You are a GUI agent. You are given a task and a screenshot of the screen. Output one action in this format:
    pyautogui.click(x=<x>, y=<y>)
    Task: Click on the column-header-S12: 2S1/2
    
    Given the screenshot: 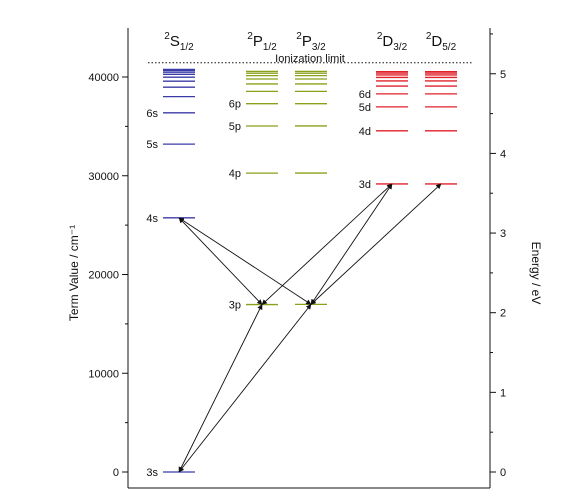 What is the action you would take?
    pyautogui.click(x=179, y=42)
    